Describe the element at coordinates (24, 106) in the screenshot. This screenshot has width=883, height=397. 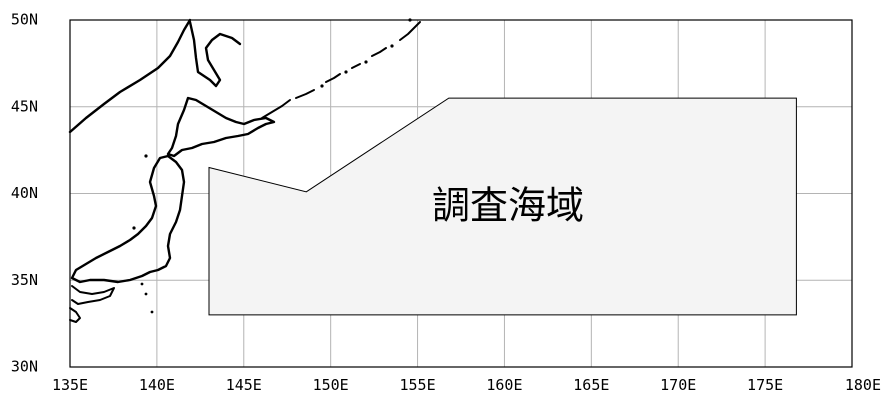
I see `latitude-tick-label: 45N` at that location.